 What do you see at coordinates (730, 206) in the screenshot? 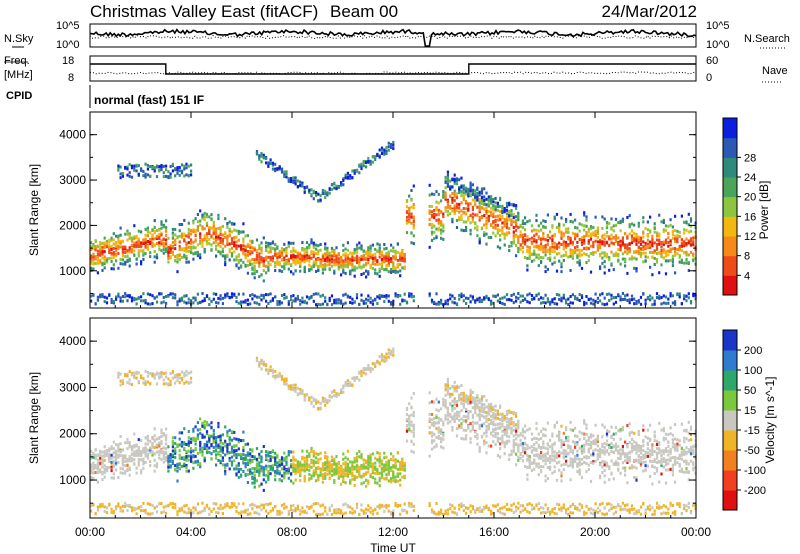
I see `colorbar-frame` at bounding box center [730, 206].